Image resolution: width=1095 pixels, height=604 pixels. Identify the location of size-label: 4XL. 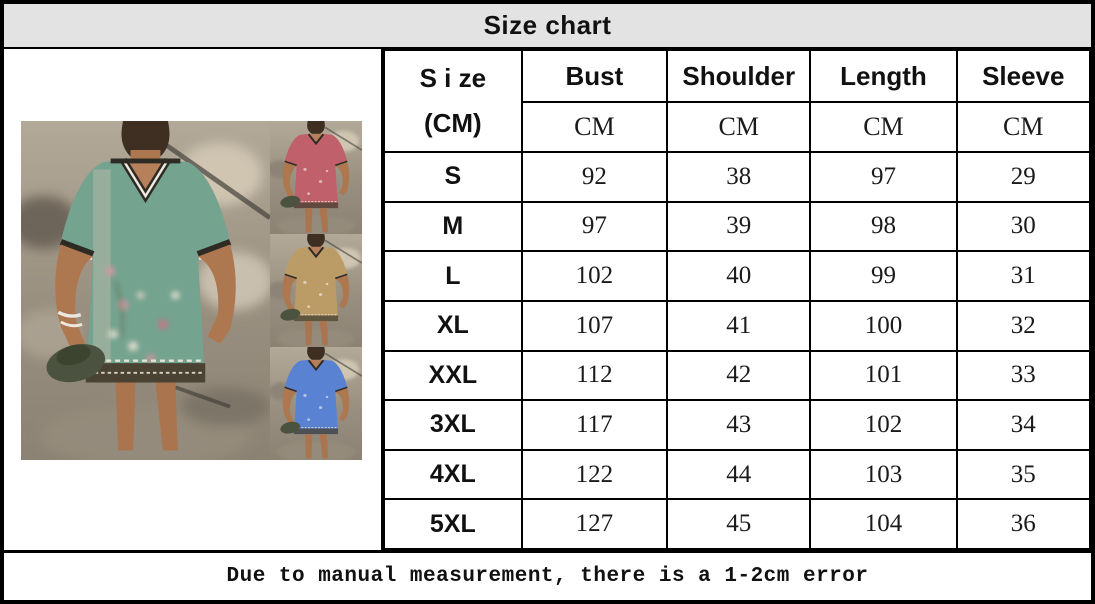
(453, 474).